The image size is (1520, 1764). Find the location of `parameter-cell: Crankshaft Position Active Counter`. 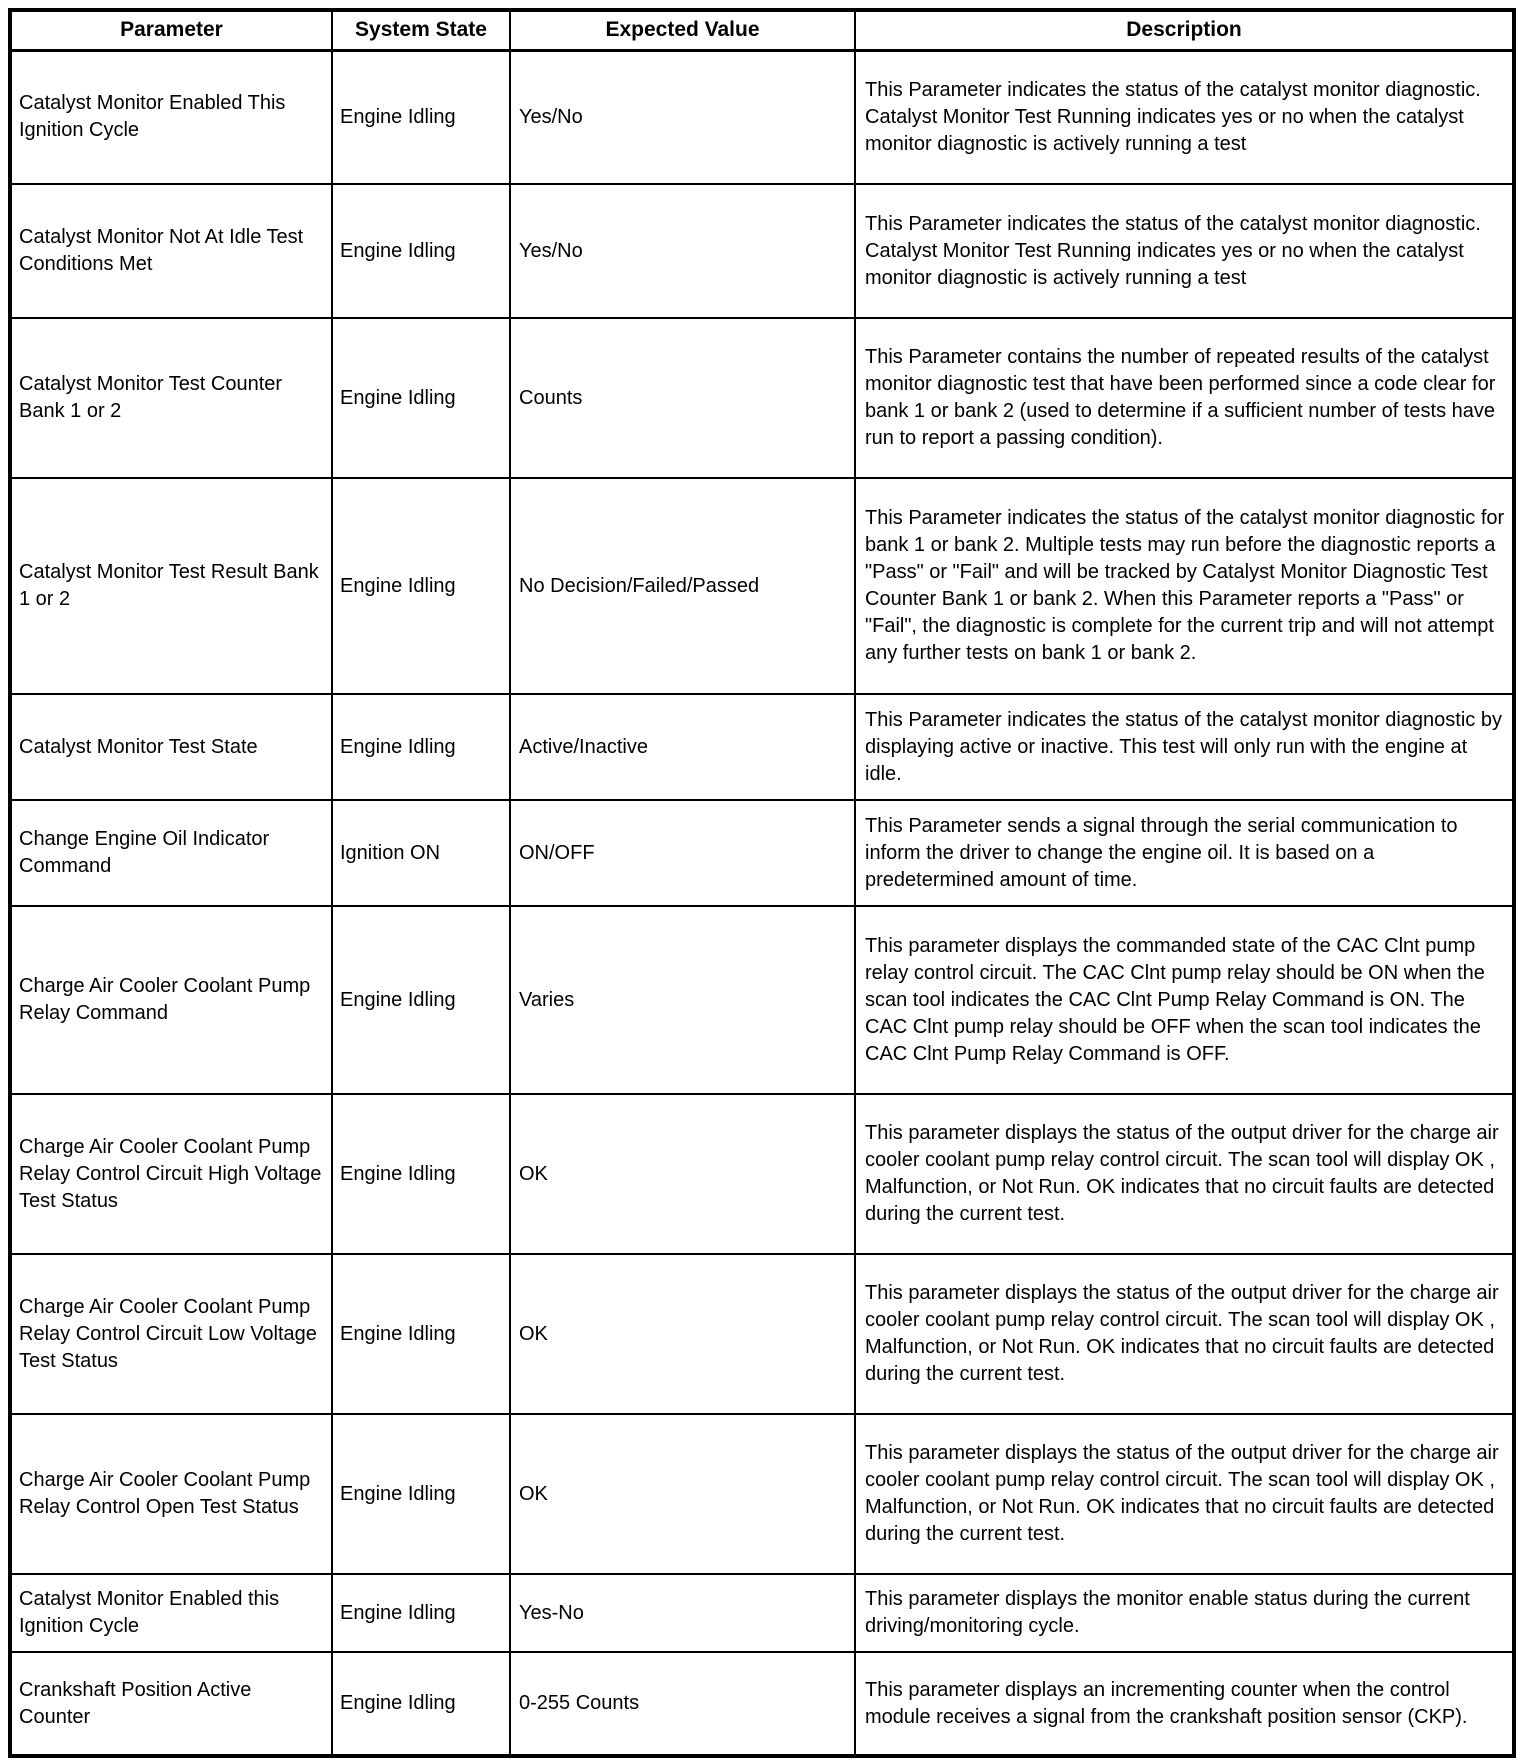

parameter-cell: Crankshaft Position Active Counter is located at coordinates (171, 1704).